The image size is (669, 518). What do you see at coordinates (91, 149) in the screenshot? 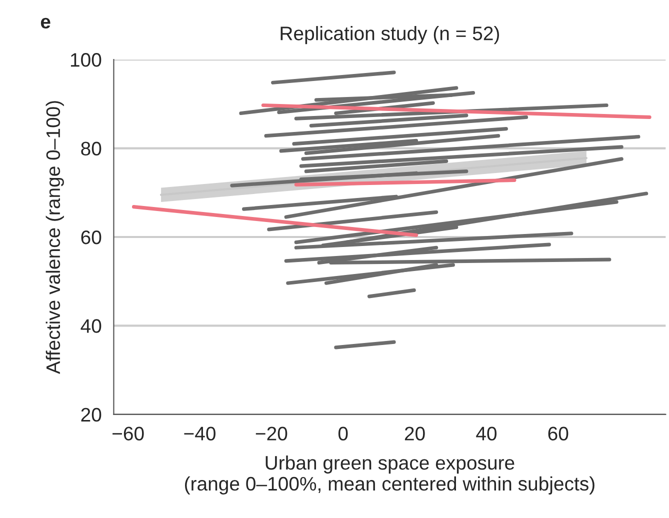
I see `y-tick-label: 80` at bounding box center [91, 149].